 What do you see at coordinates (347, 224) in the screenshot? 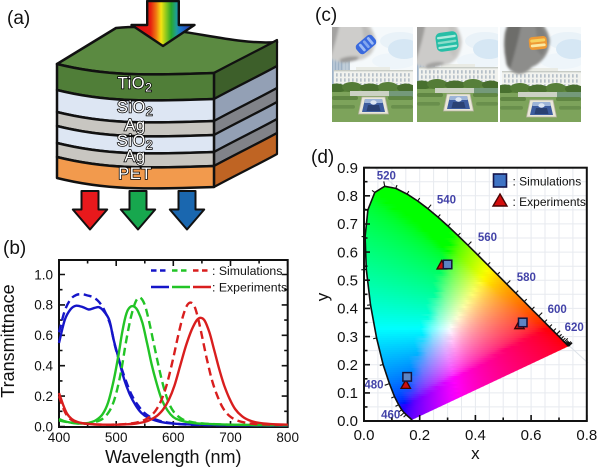
I see `svg-text: 0.7` at bounding box center [347, 224].